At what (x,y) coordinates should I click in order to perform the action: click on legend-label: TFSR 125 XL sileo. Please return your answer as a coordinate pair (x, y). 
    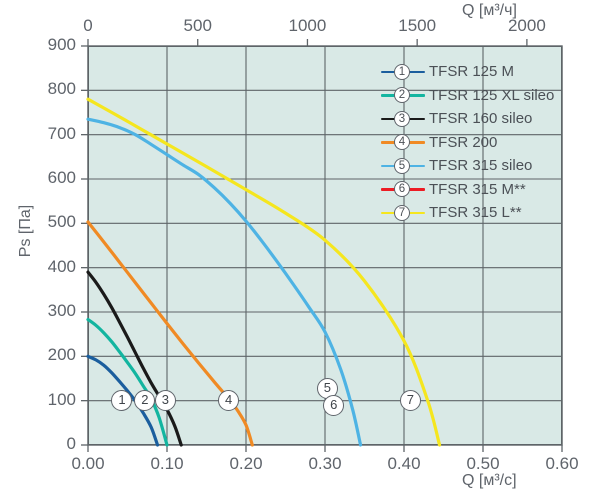
    Looking at the image, I should click on (492, 95).